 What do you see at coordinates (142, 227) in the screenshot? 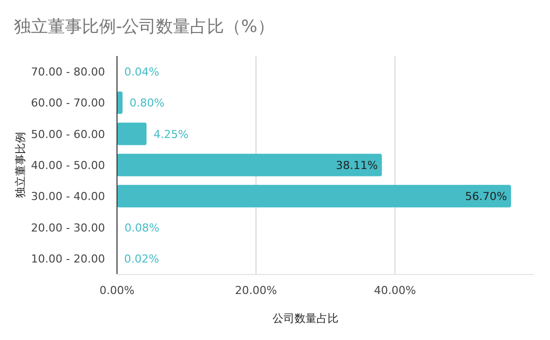
I see `data-label: 0.08%` at bounding box center [142, 227].